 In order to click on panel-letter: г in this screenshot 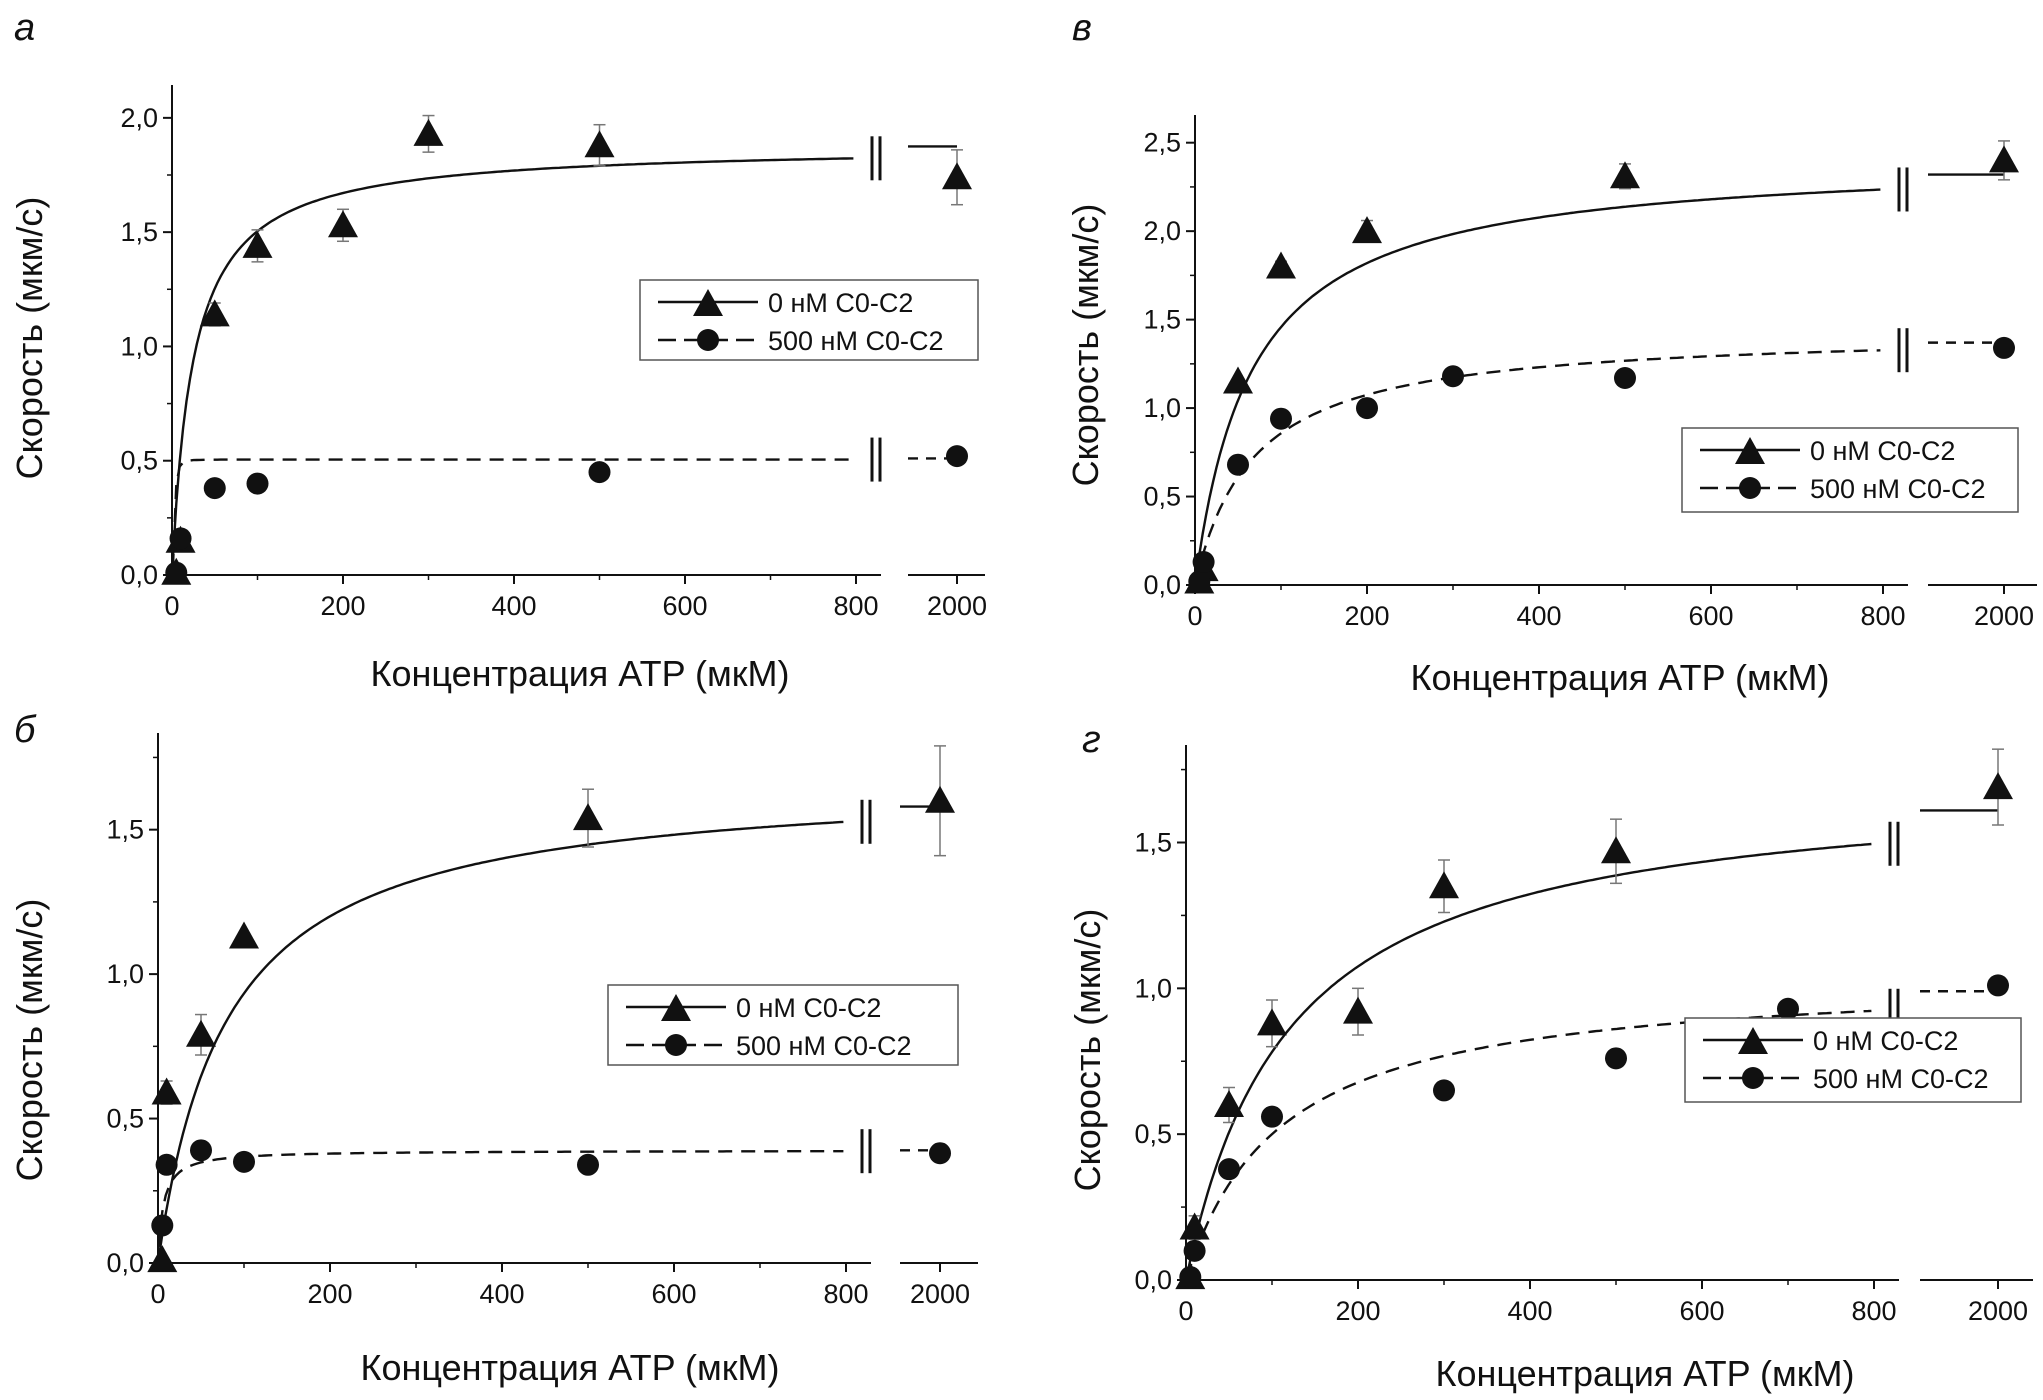, I will do `click(1091, 740)`.